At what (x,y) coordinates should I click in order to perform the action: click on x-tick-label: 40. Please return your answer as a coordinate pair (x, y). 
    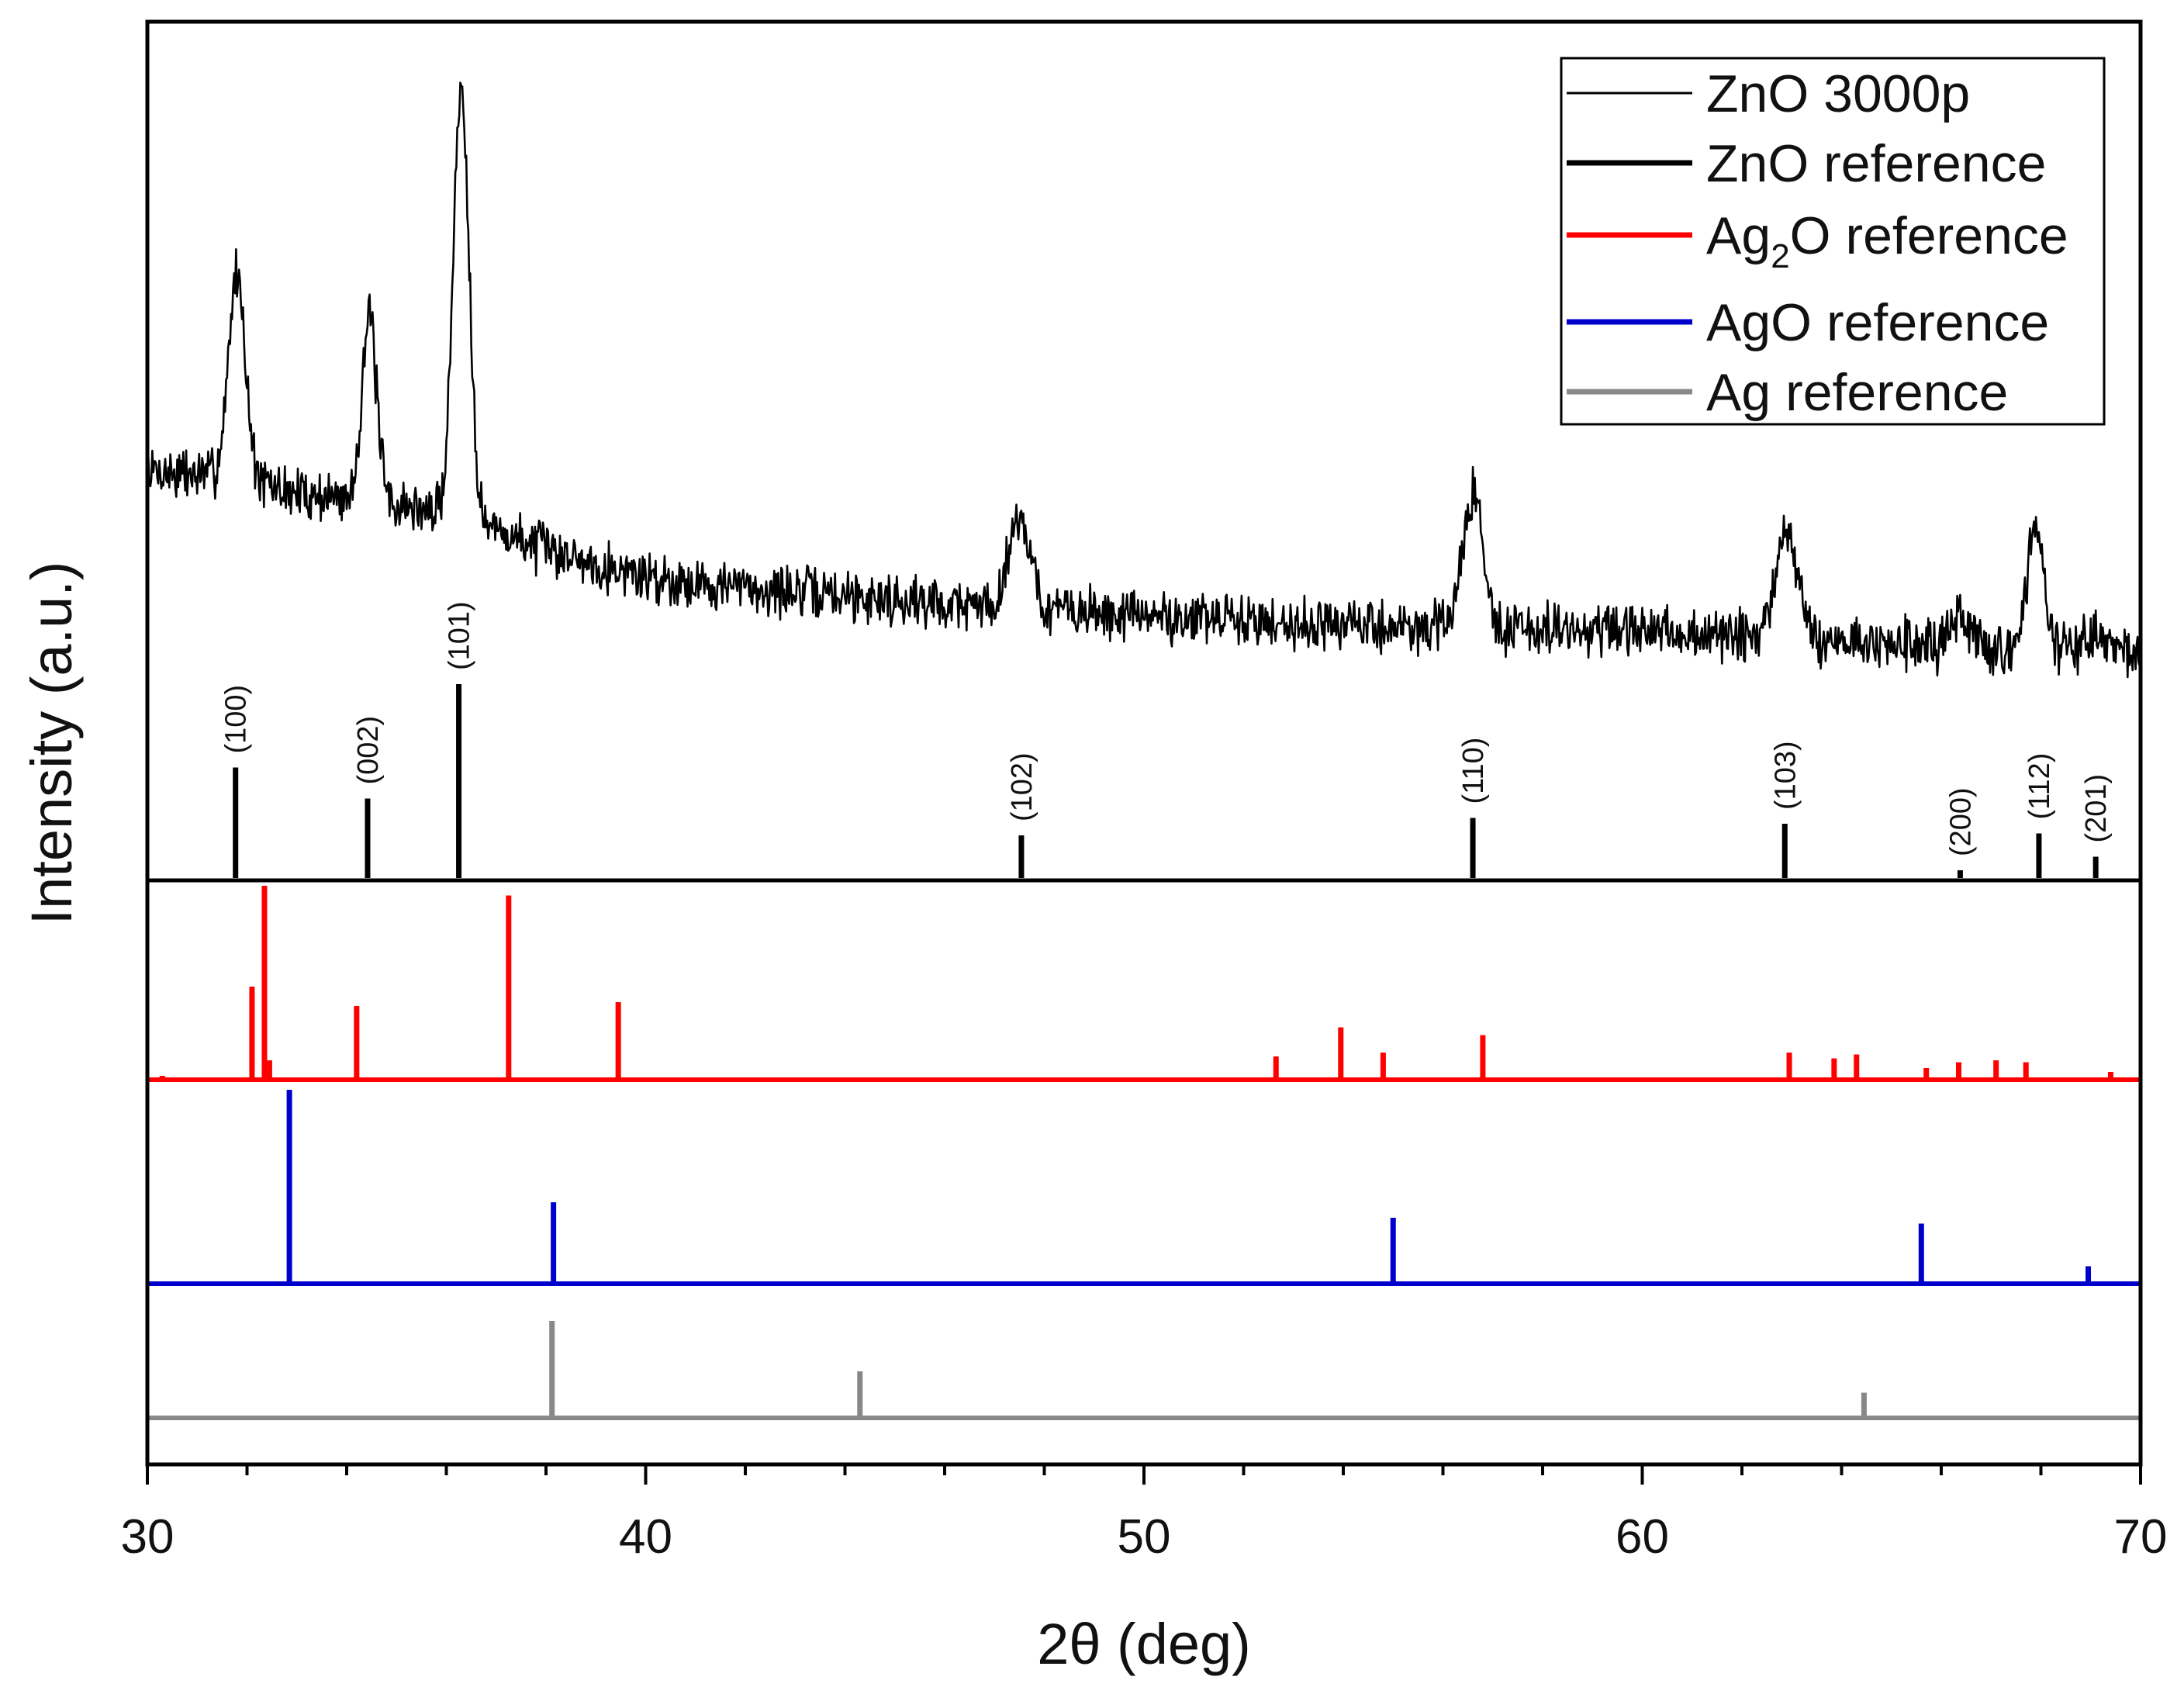
    Looking at the image, I should click on (645, 1537).